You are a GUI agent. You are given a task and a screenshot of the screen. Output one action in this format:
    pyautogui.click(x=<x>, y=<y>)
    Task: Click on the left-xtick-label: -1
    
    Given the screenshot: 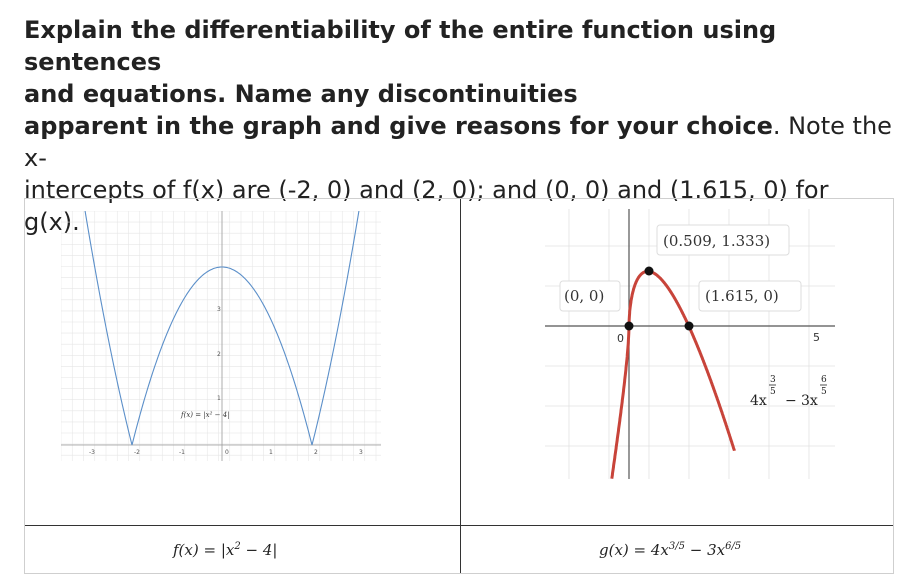 What is the action you would take?
    pyautogui.click(x=182, y=452)
    